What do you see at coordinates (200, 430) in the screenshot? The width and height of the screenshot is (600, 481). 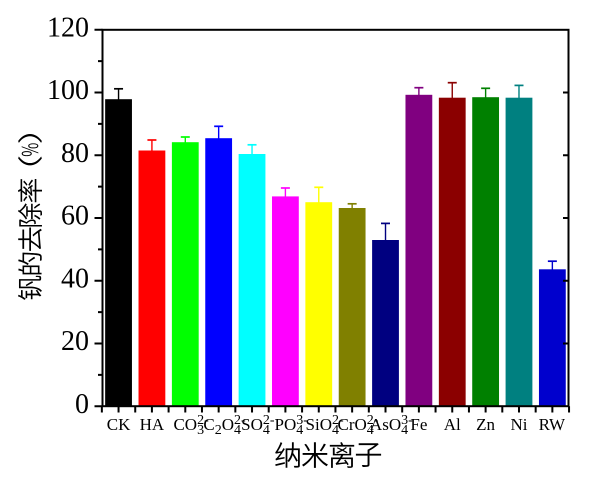 I see `svg-text: 3` at bounding box center [200, 430].